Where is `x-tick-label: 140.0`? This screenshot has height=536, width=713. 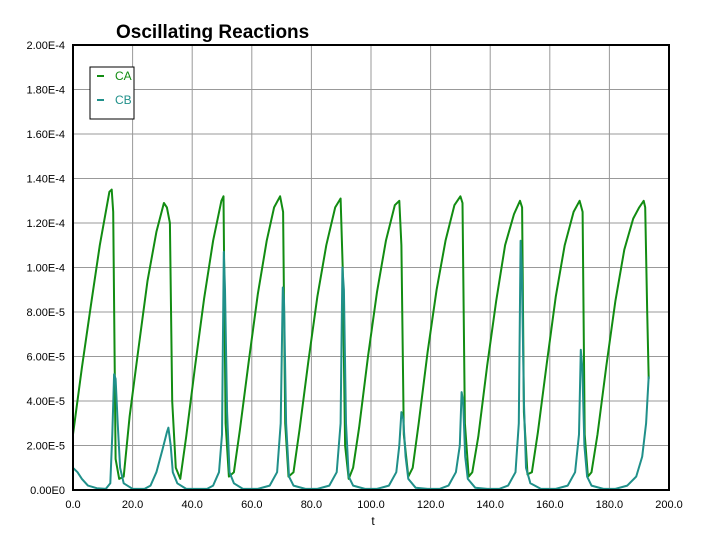
x-tick-label: 140.0 is located at coordinates (490, 505).